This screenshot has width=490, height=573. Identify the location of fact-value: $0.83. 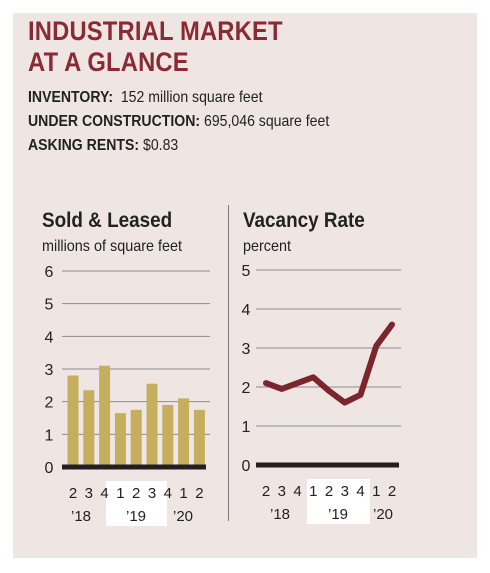
(161, 145).